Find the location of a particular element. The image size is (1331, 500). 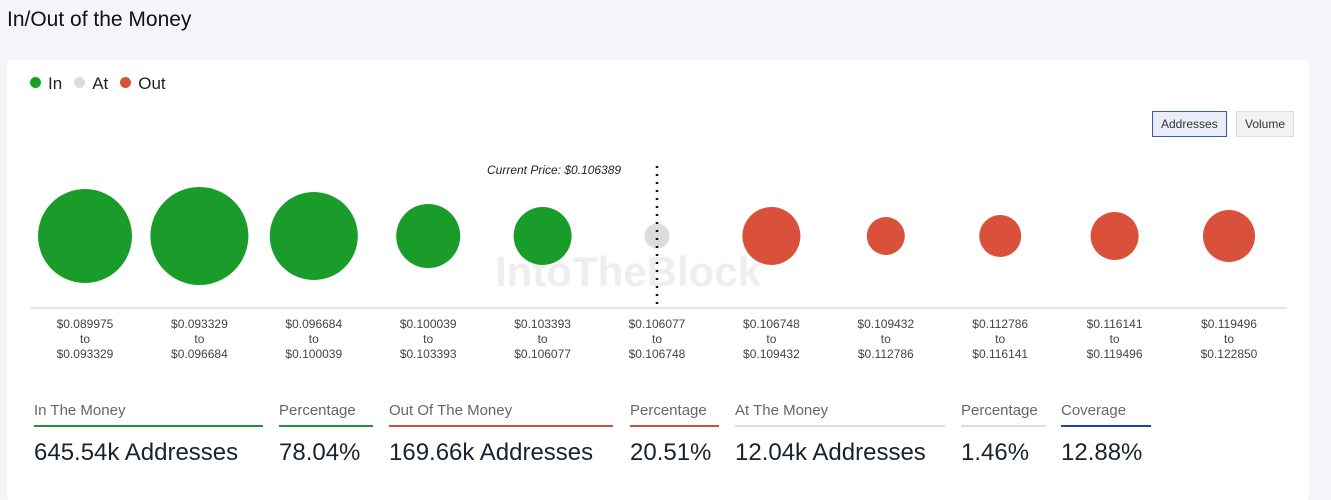

stat-5: Percentage 1.46% is located at coordinates (1003, 434).